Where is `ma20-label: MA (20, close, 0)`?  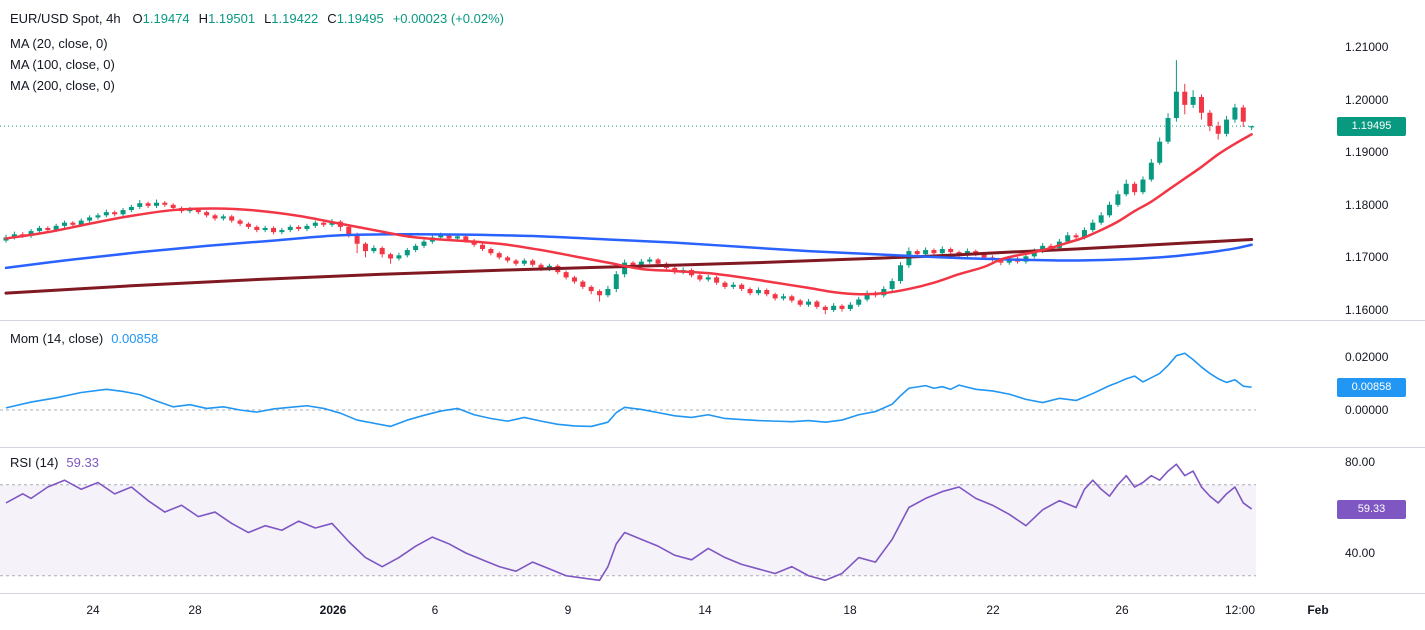
ma20-label: MA (20, close, 0) is located at coordinates (59, 43).